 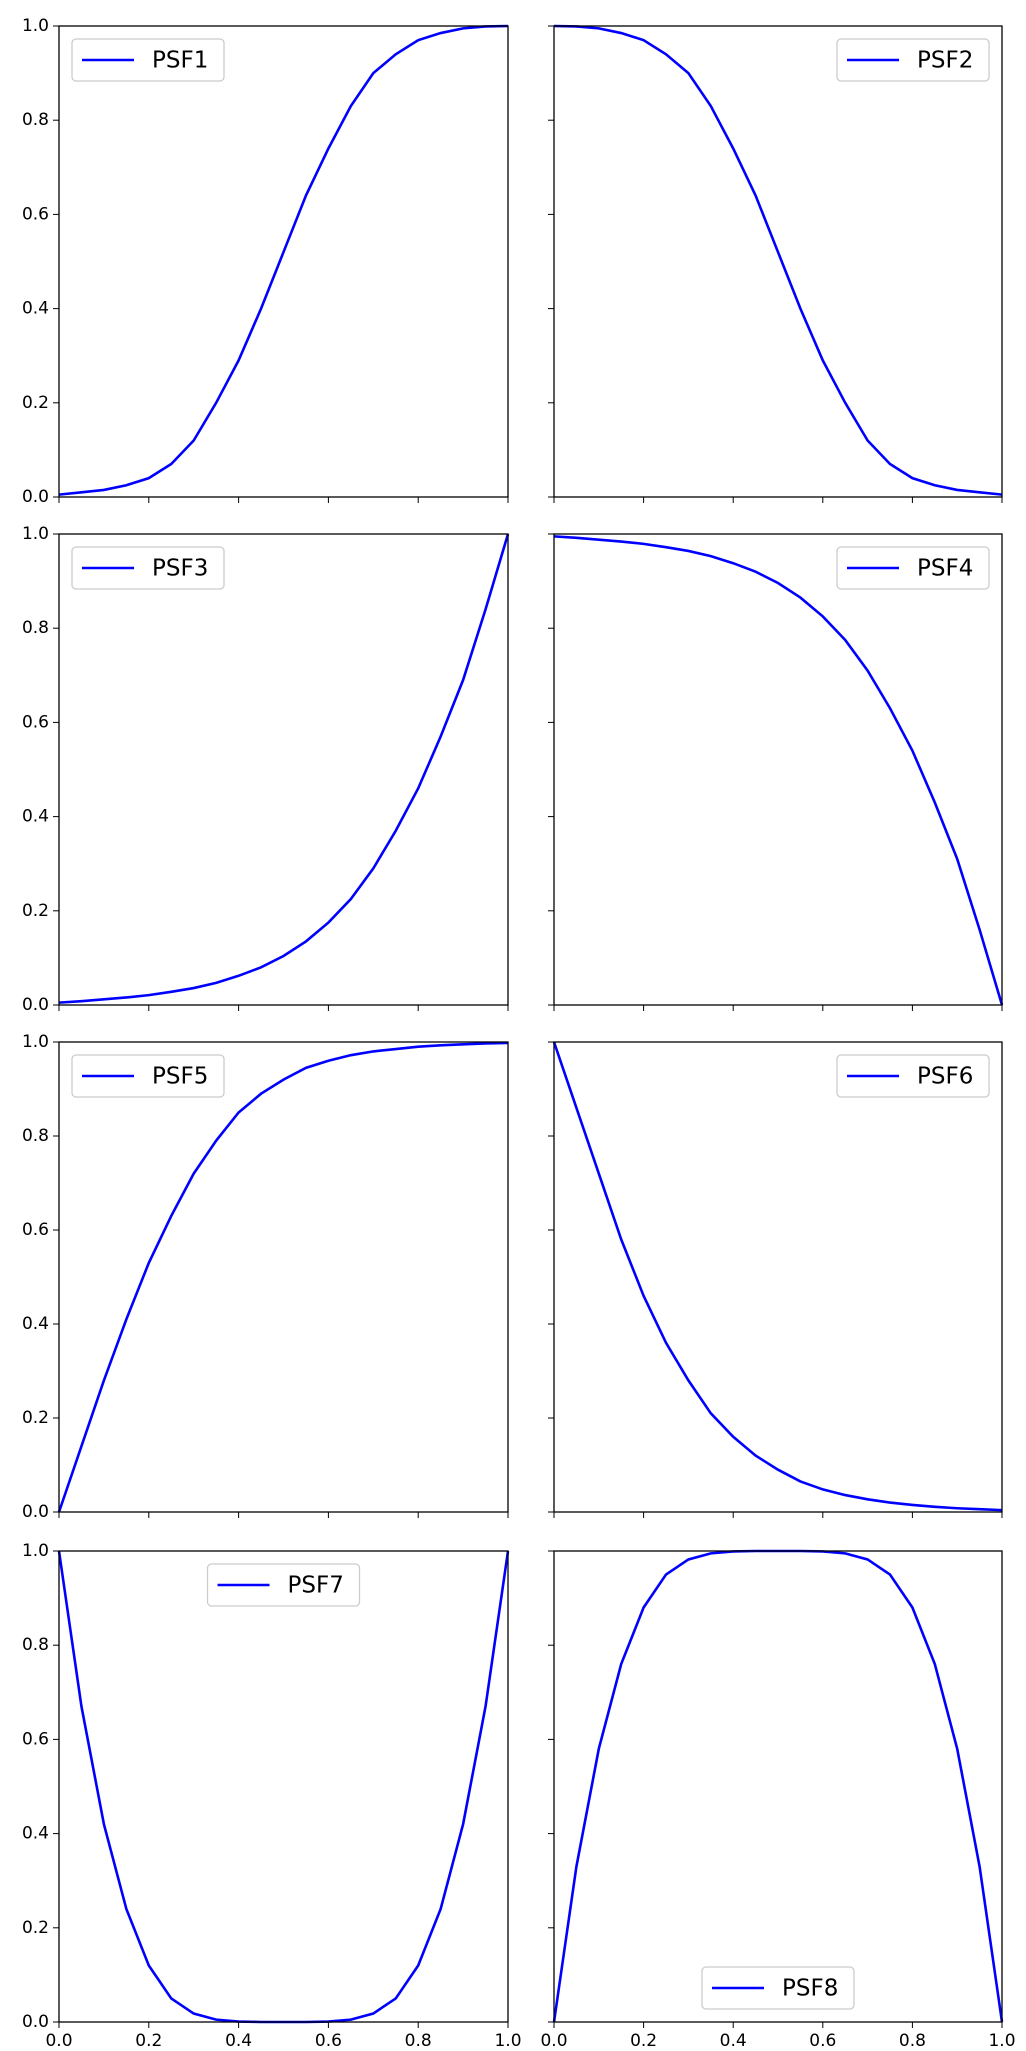 What do you see at coordinates (180, 61) in the screenshot?
I see `legend-label: PSF1` at bounding box center [180, 61].